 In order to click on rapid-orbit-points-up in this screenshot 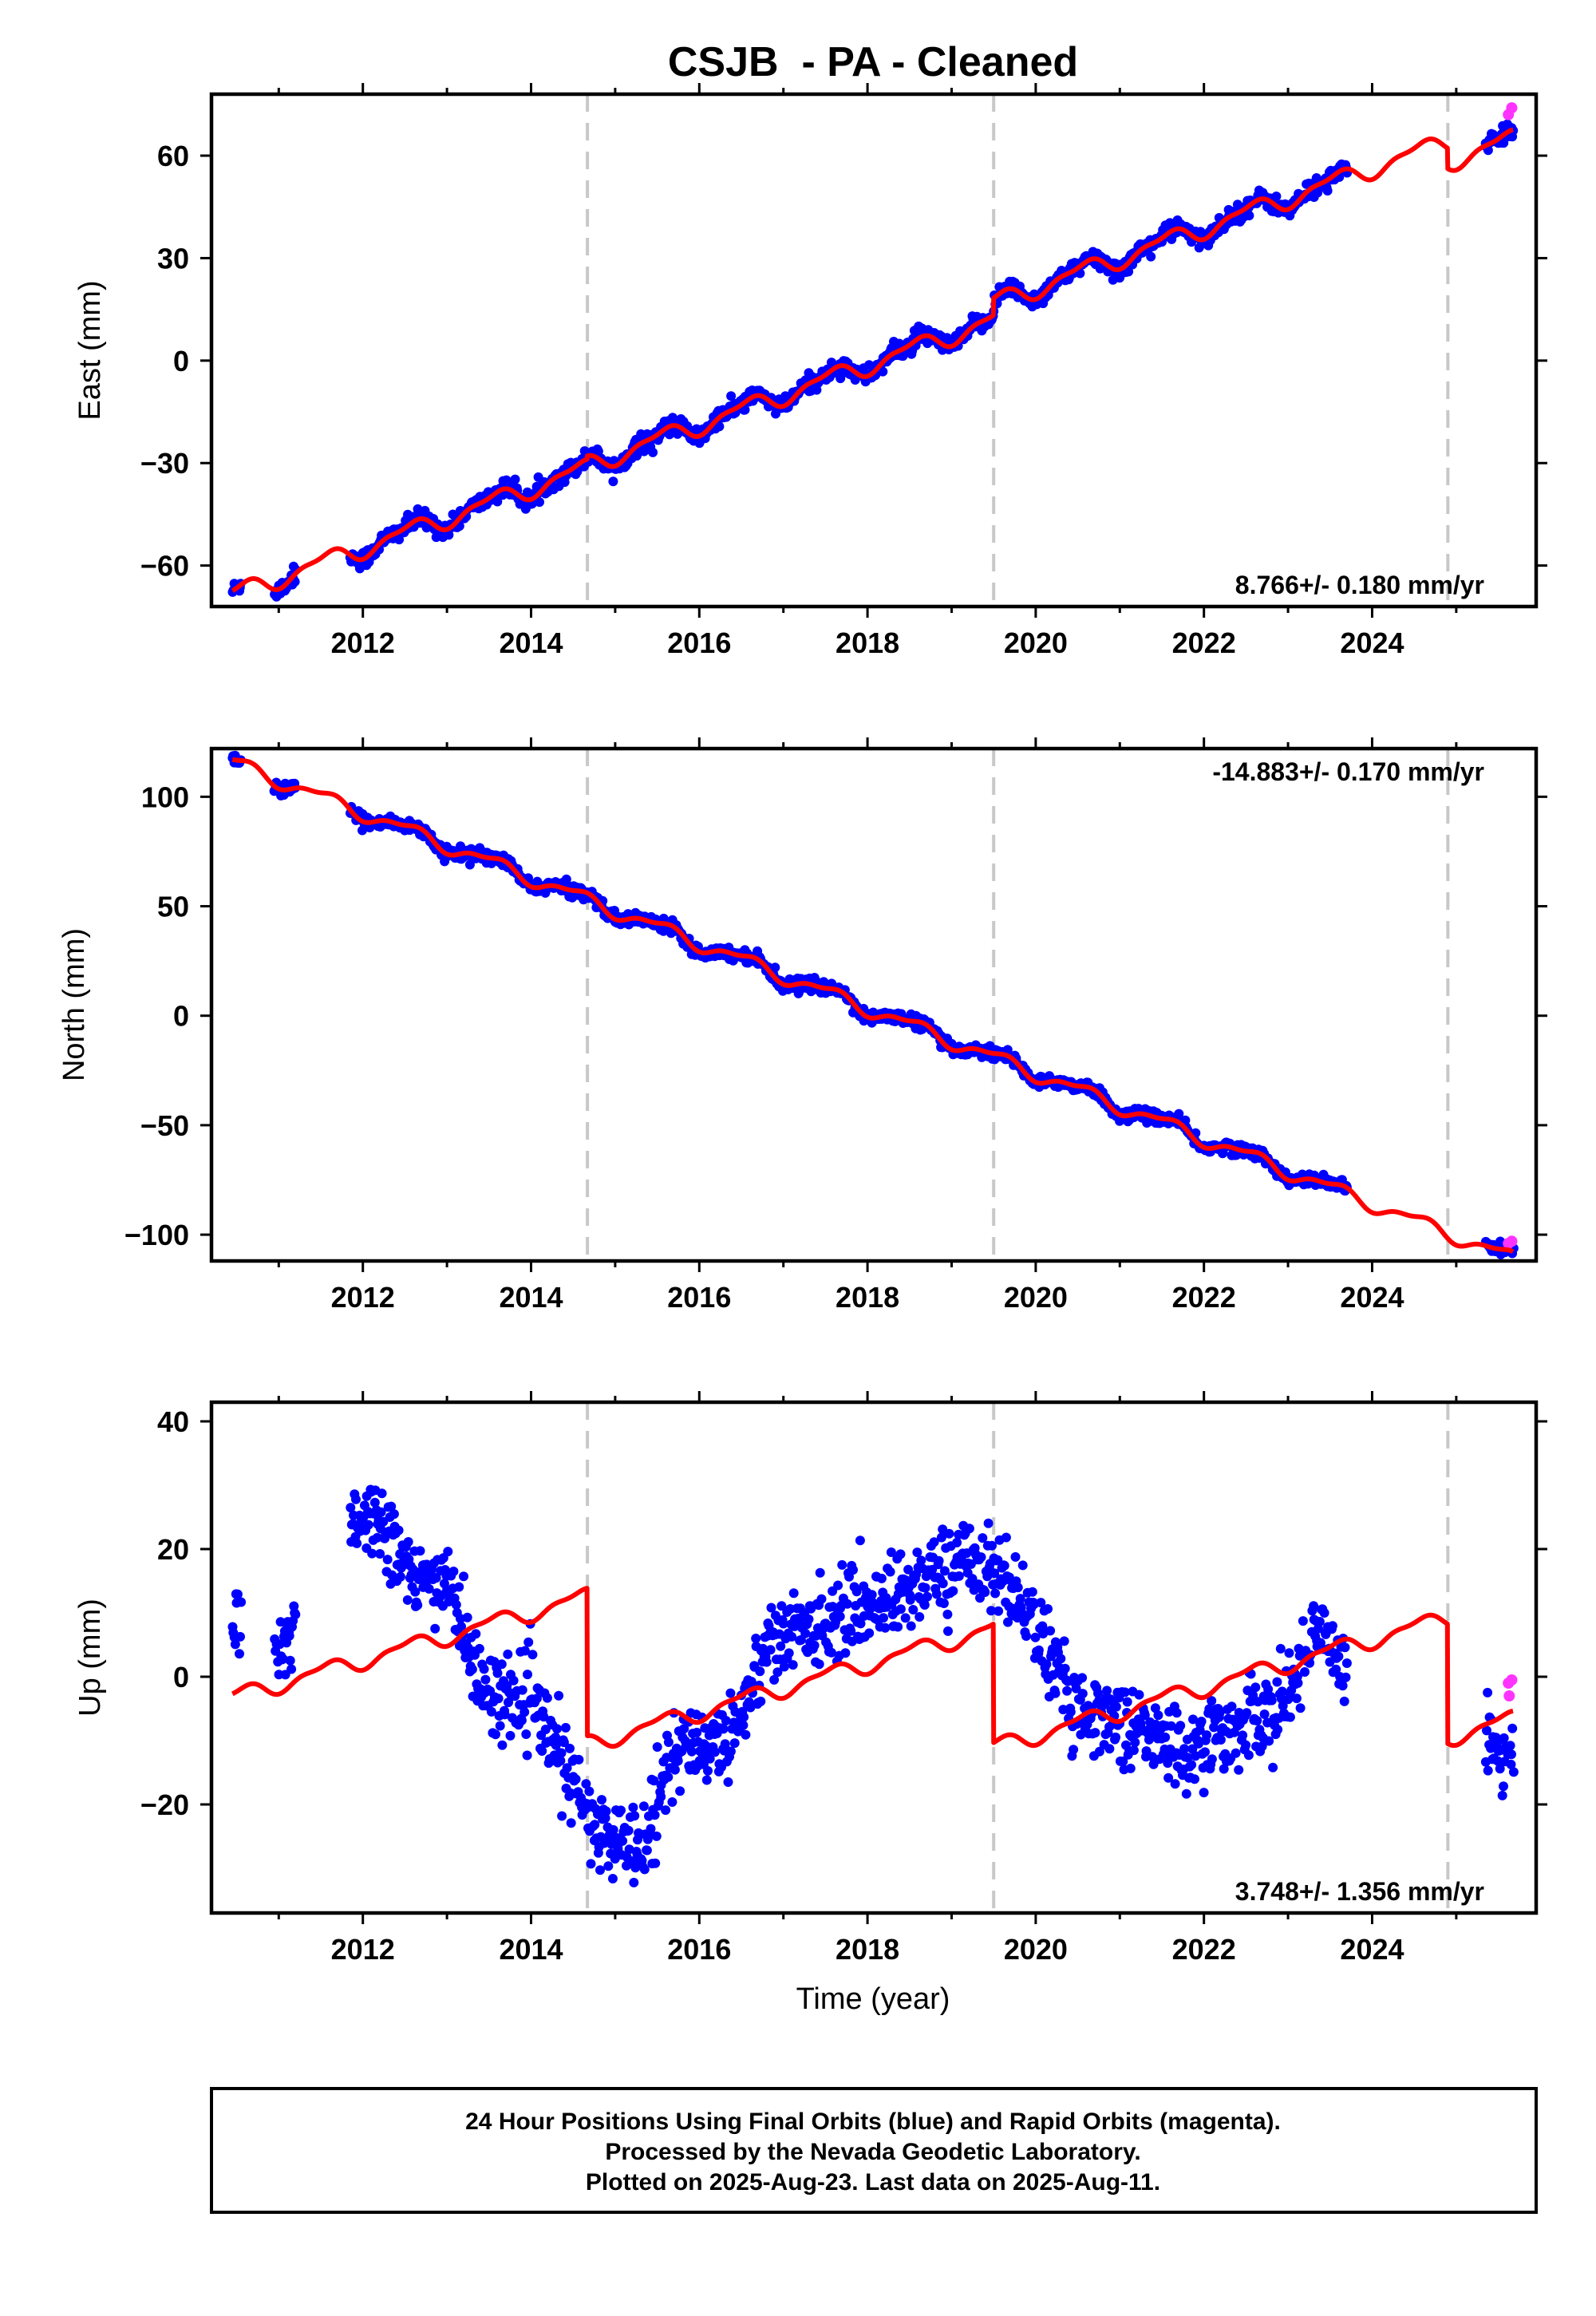, I will do `click(1510, 1687)`.